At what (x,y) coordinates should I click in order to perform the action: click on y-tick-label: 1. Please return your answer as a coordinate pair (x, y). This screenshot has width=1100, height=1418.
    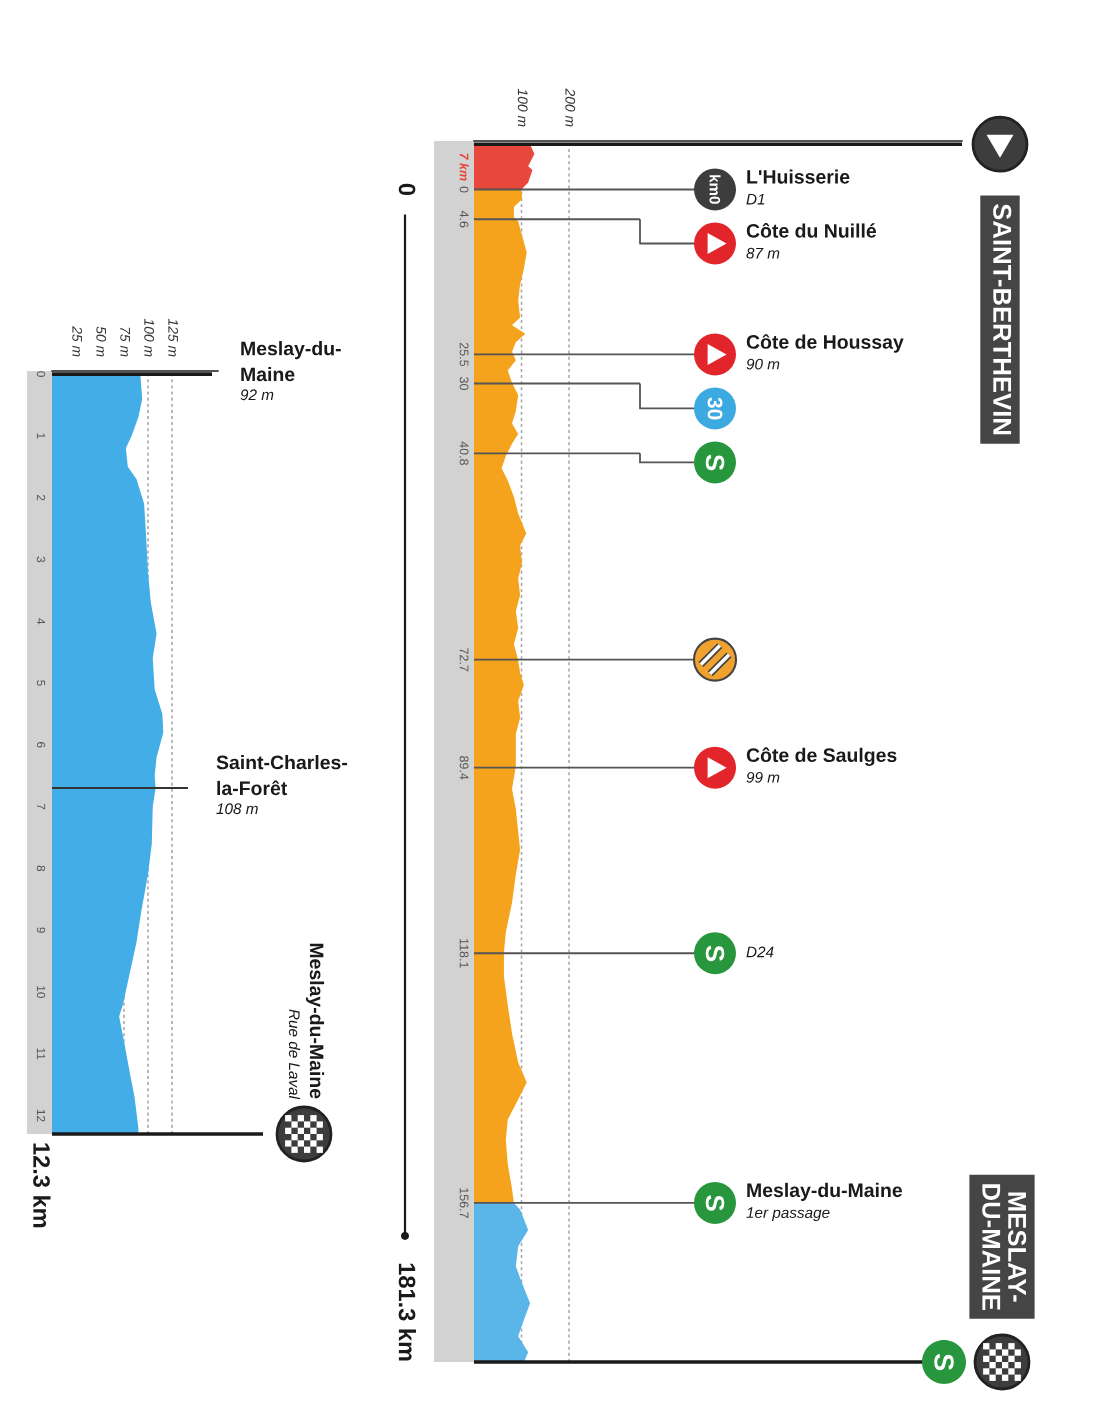
    Looking at the image, I should click on (41, 436).